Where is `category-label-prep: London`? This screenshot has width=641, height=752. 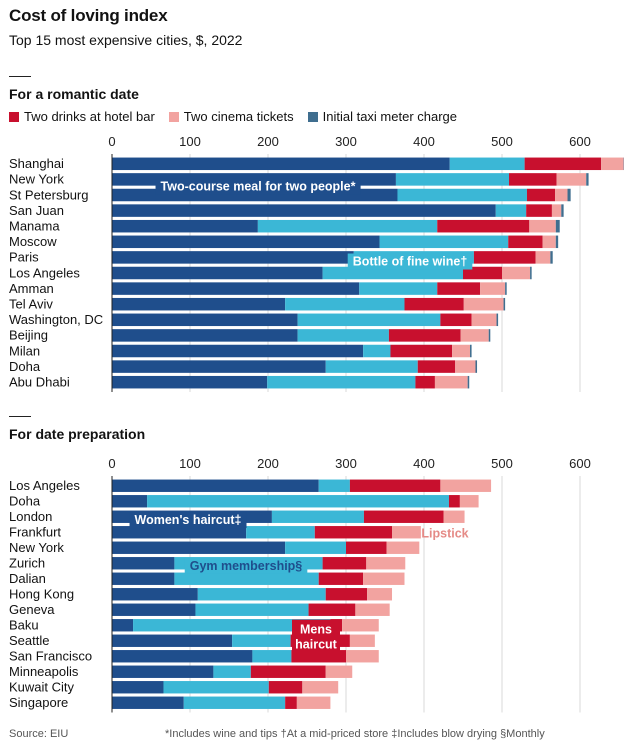
category-label-prep: London is located at coordinates (30, 516).